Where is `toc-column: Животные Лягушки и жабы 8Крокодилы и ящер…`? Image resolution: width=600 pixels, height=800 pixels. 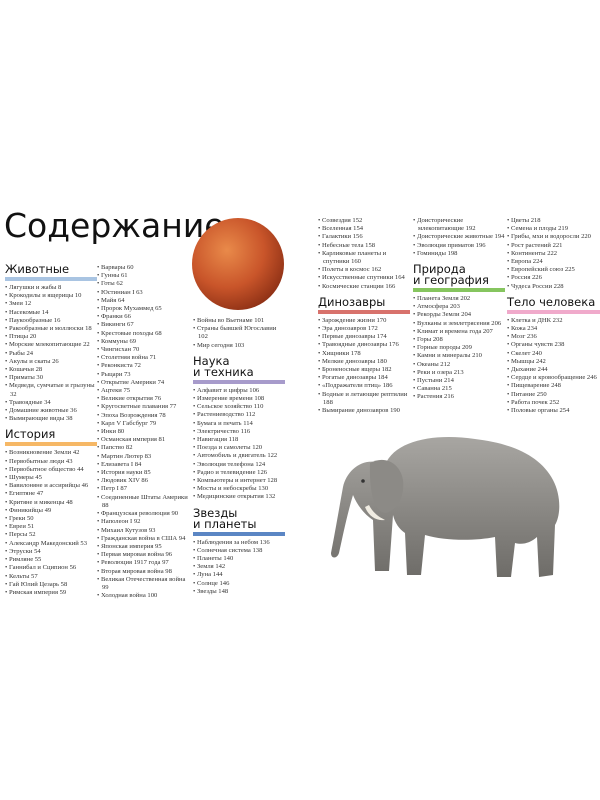
toc-column: Животные Лягушки и жабы 8Крокодилы и ящер… is located at coordinates (51, 429).